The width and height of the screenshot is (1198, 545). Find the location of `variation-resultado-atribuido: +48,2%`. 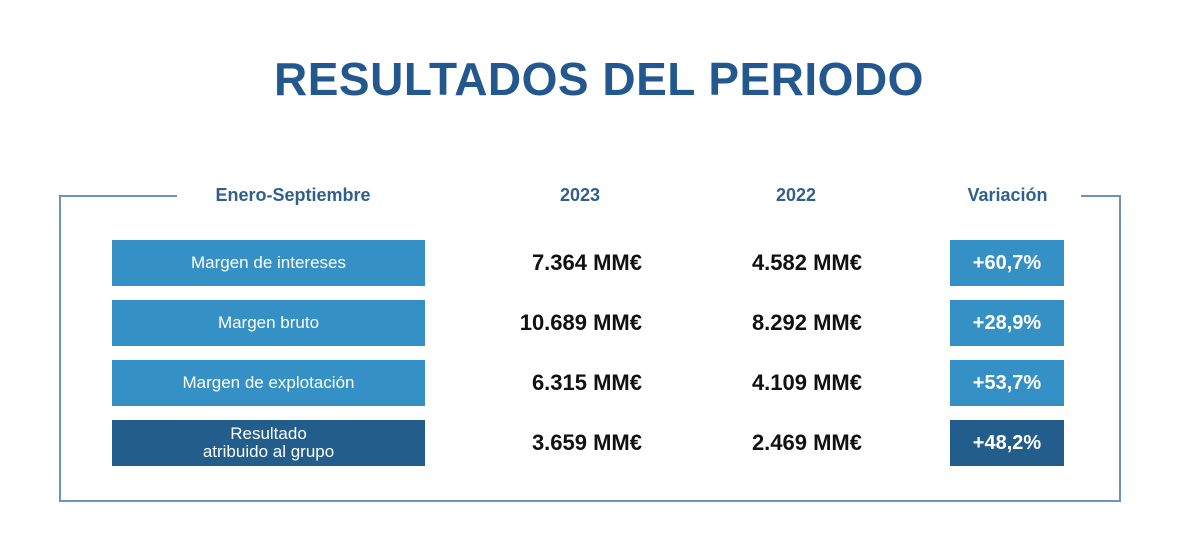

variation-resultado-atribuido: +48,2% is located at coordinates (1007, 443).